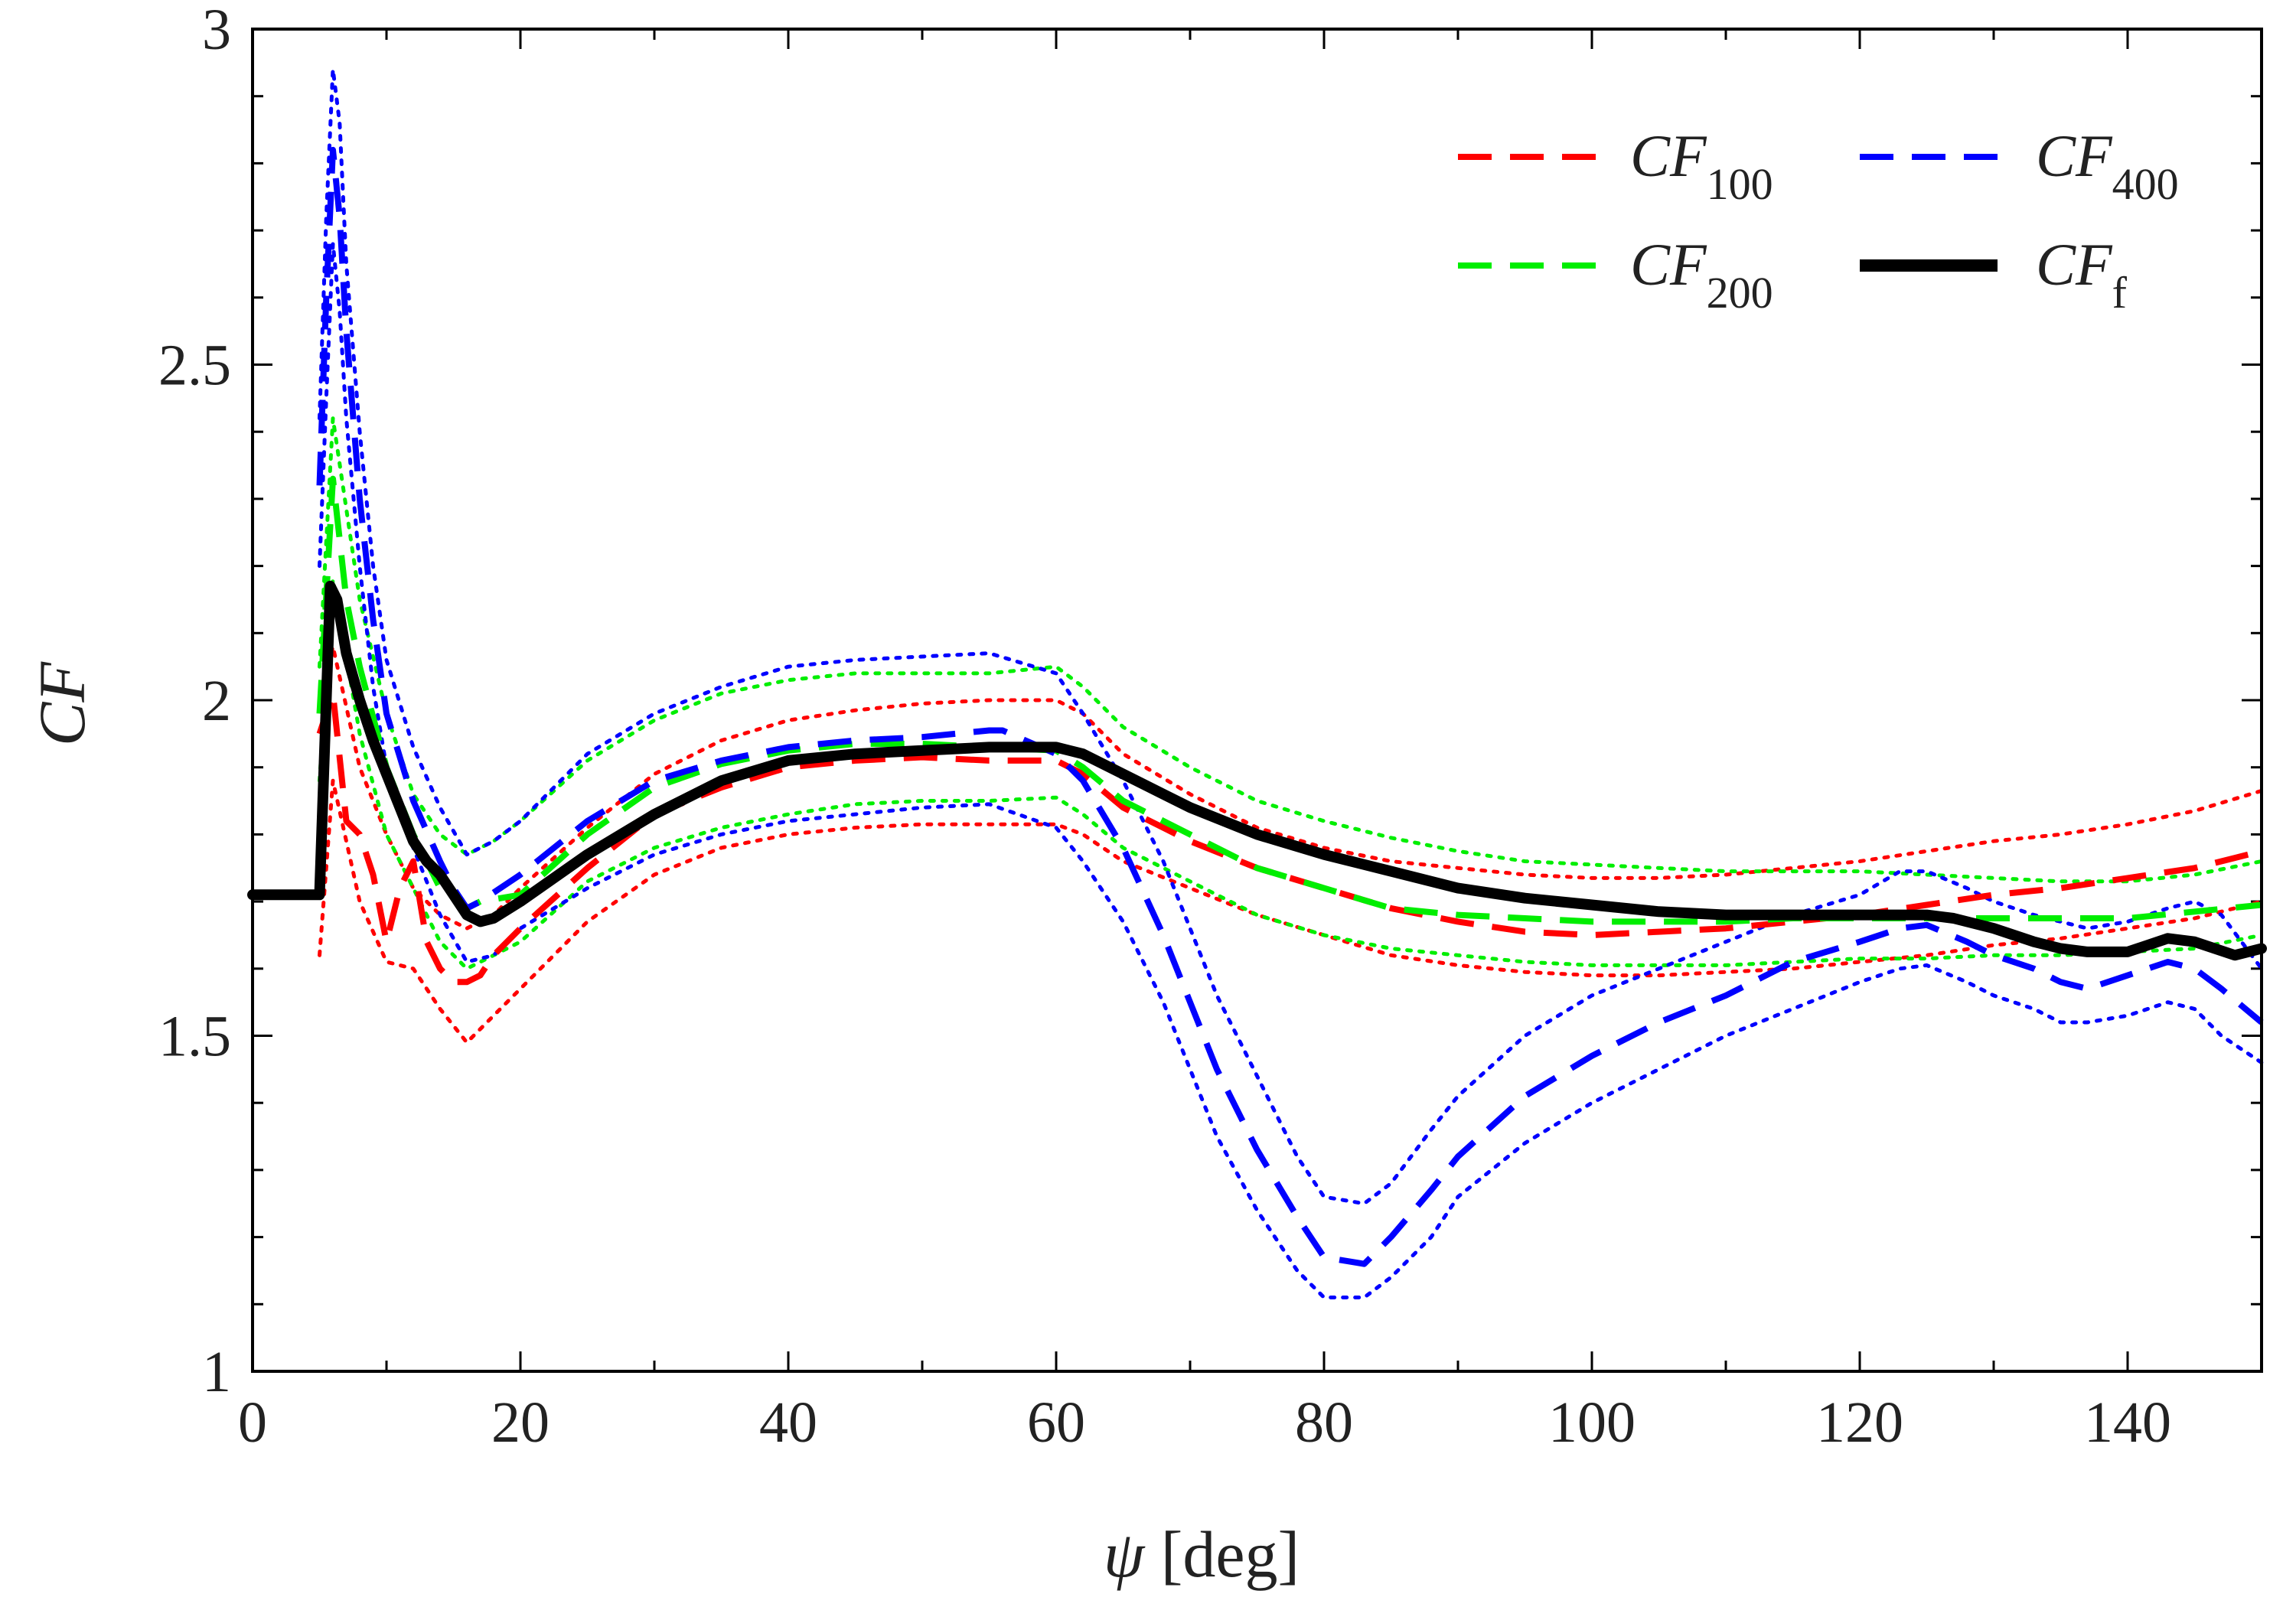  I want to click on legend-label-cff: CFf, so click(2082, 274).